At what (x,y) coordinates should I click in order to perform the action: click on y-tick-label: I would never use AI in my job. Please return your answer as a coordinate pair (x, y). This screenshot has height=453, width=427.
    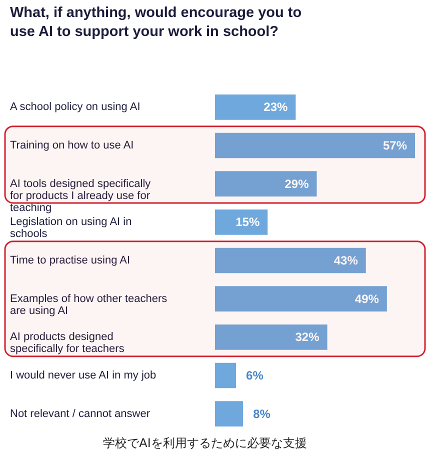
    Looking at the image, I should click on (83, 376).